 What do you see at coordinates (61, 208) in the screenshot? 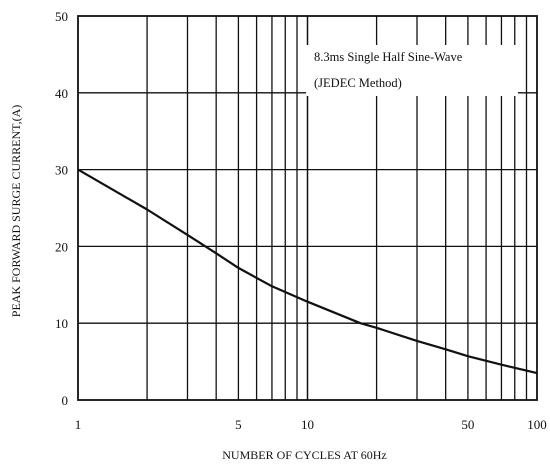
I see `y-tick-labels: 0 10 20 30 40 50` at bounding box center [61, 208].